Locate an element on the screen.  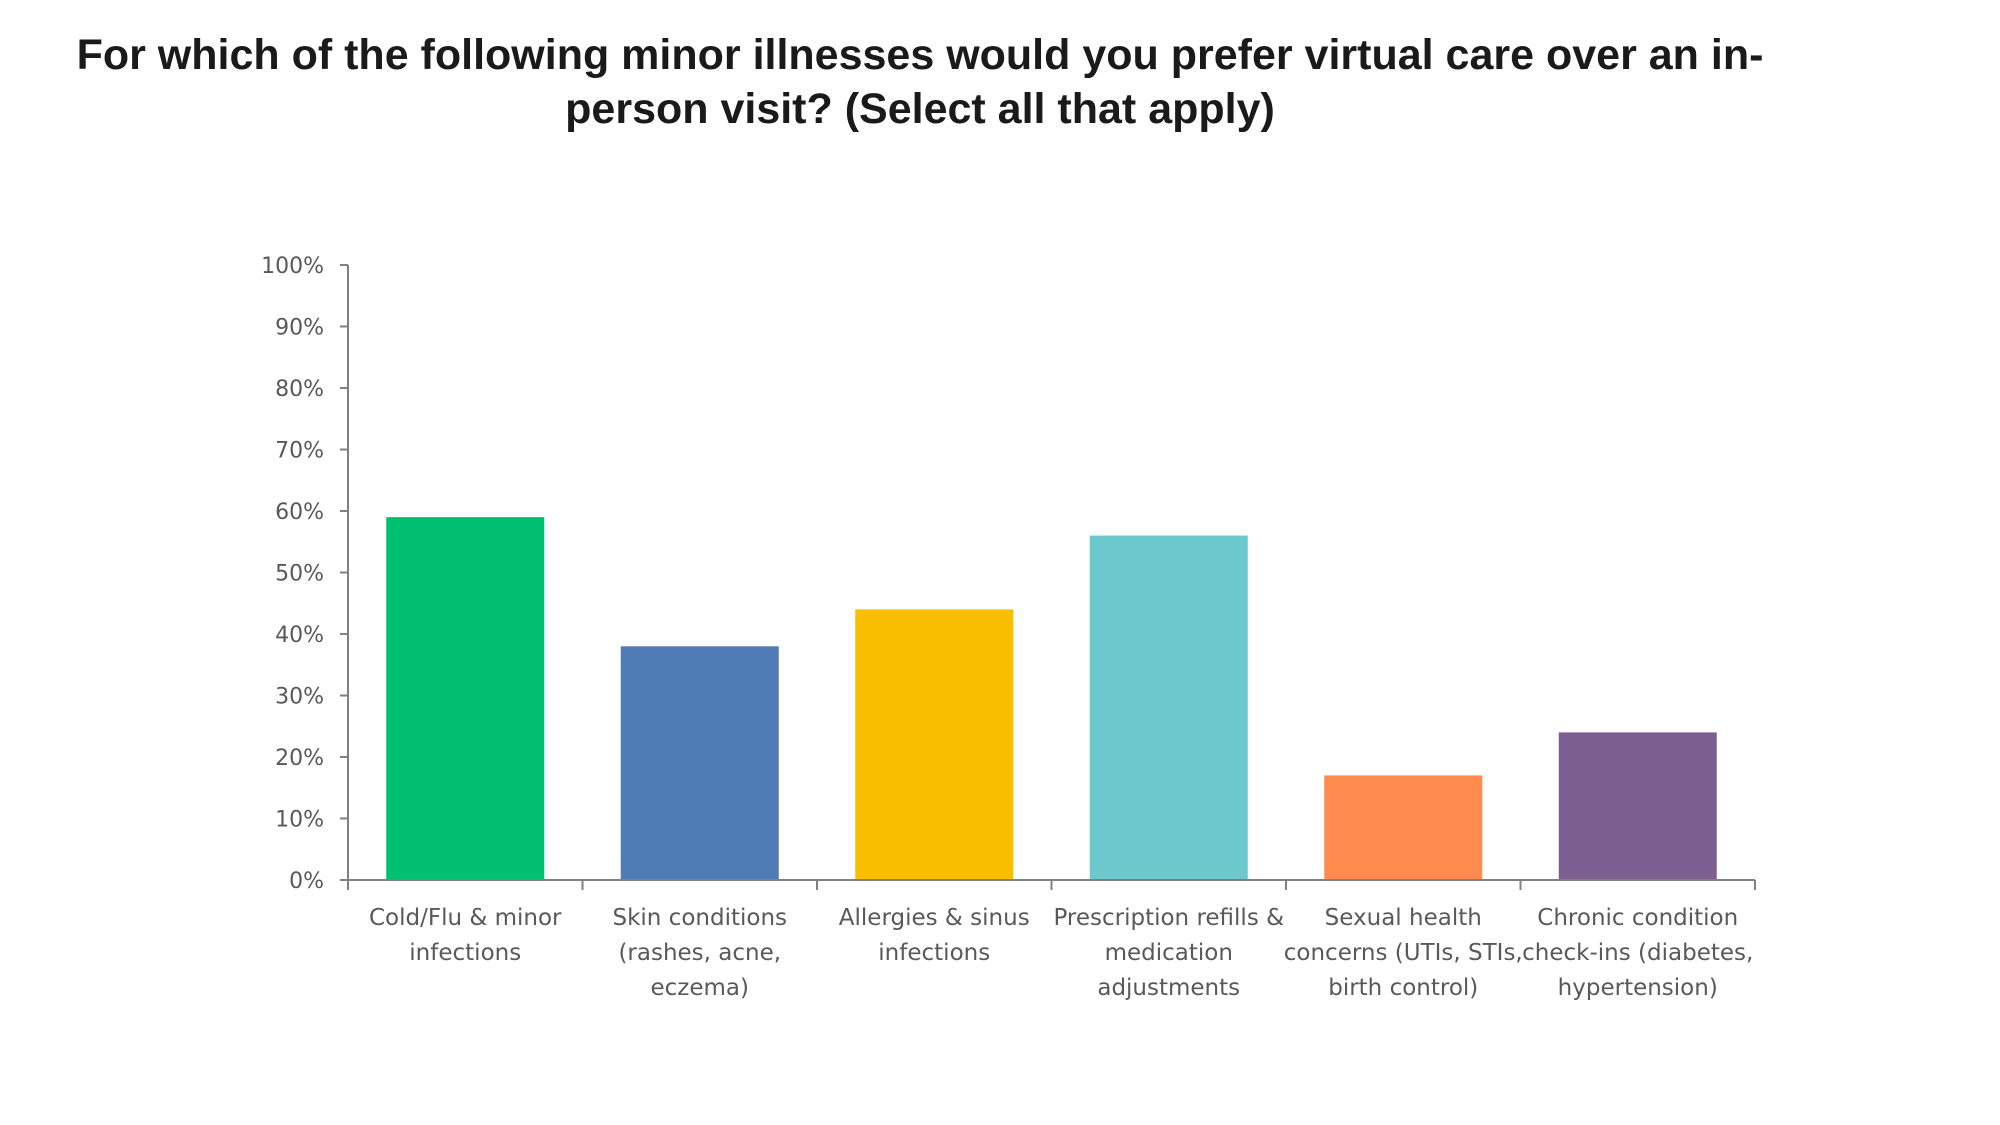
x-category-label-line: hypertension) is located at coordinates (1638, 988).